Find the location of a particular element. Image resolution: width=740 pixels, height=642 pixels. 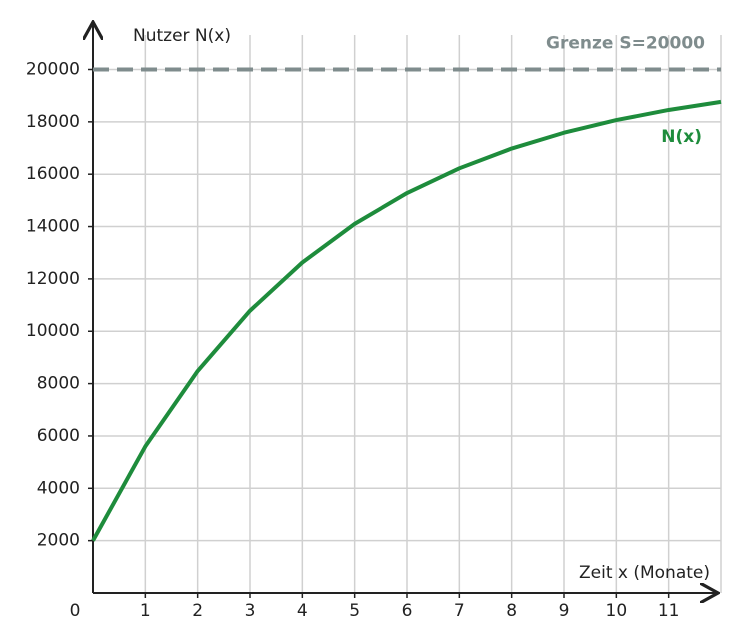

y-tick-label: 6000 is located at coordinates (58, 436).